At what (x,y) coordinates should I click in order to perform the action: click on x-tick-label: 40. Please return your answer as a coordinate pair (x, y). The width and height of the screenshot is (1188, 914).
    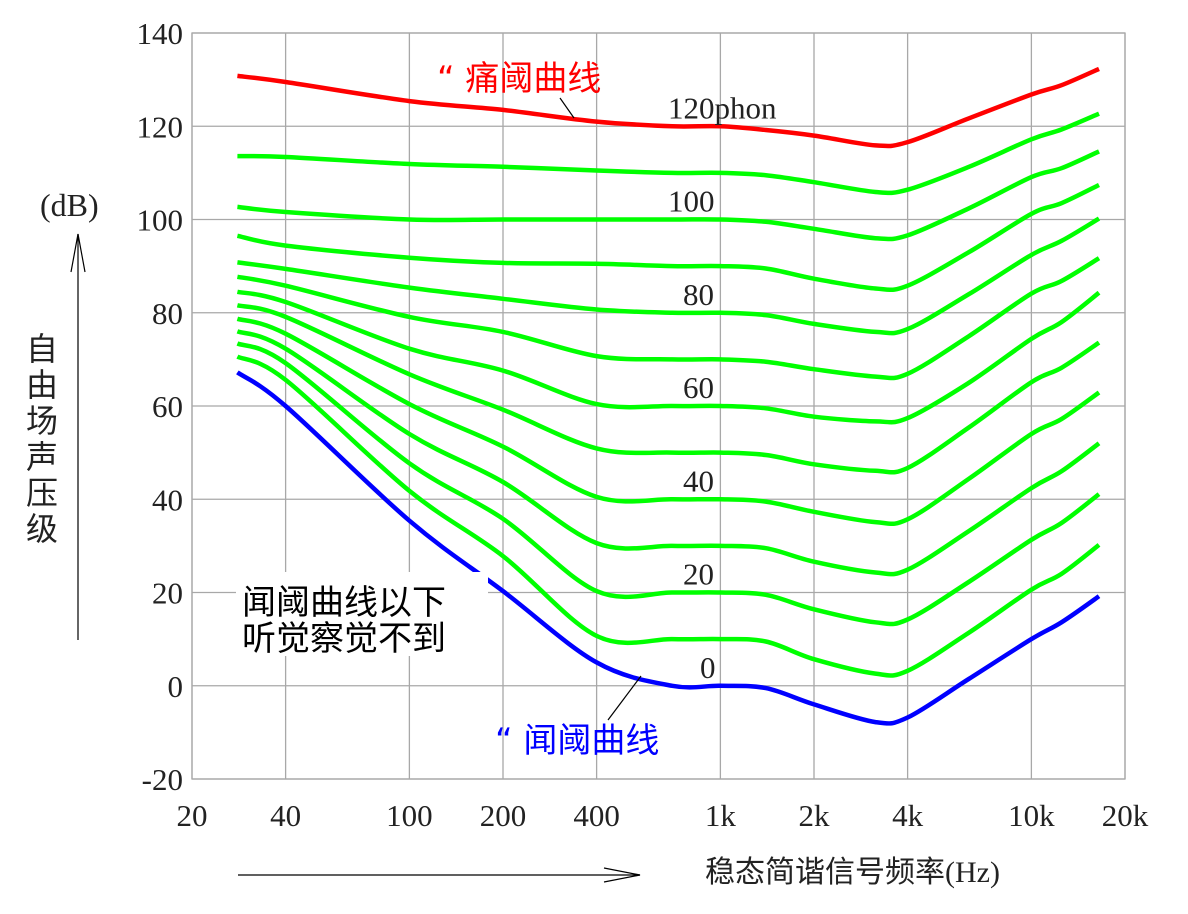
    Looking at the image, I should click on (285, 815).